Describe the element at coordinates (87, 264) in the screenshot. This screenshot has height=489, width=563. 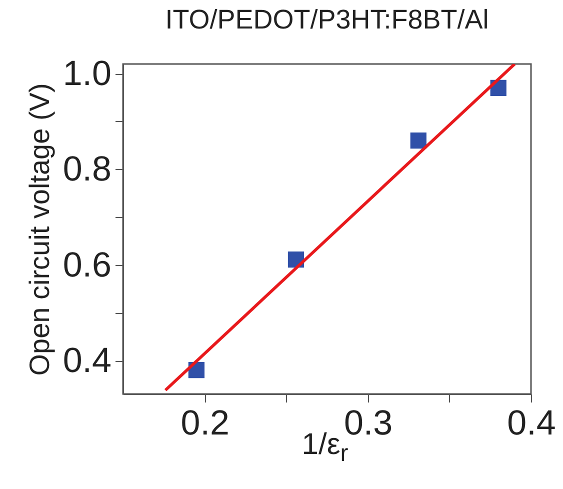
I see `y-tick-label: 0.6` at that location.